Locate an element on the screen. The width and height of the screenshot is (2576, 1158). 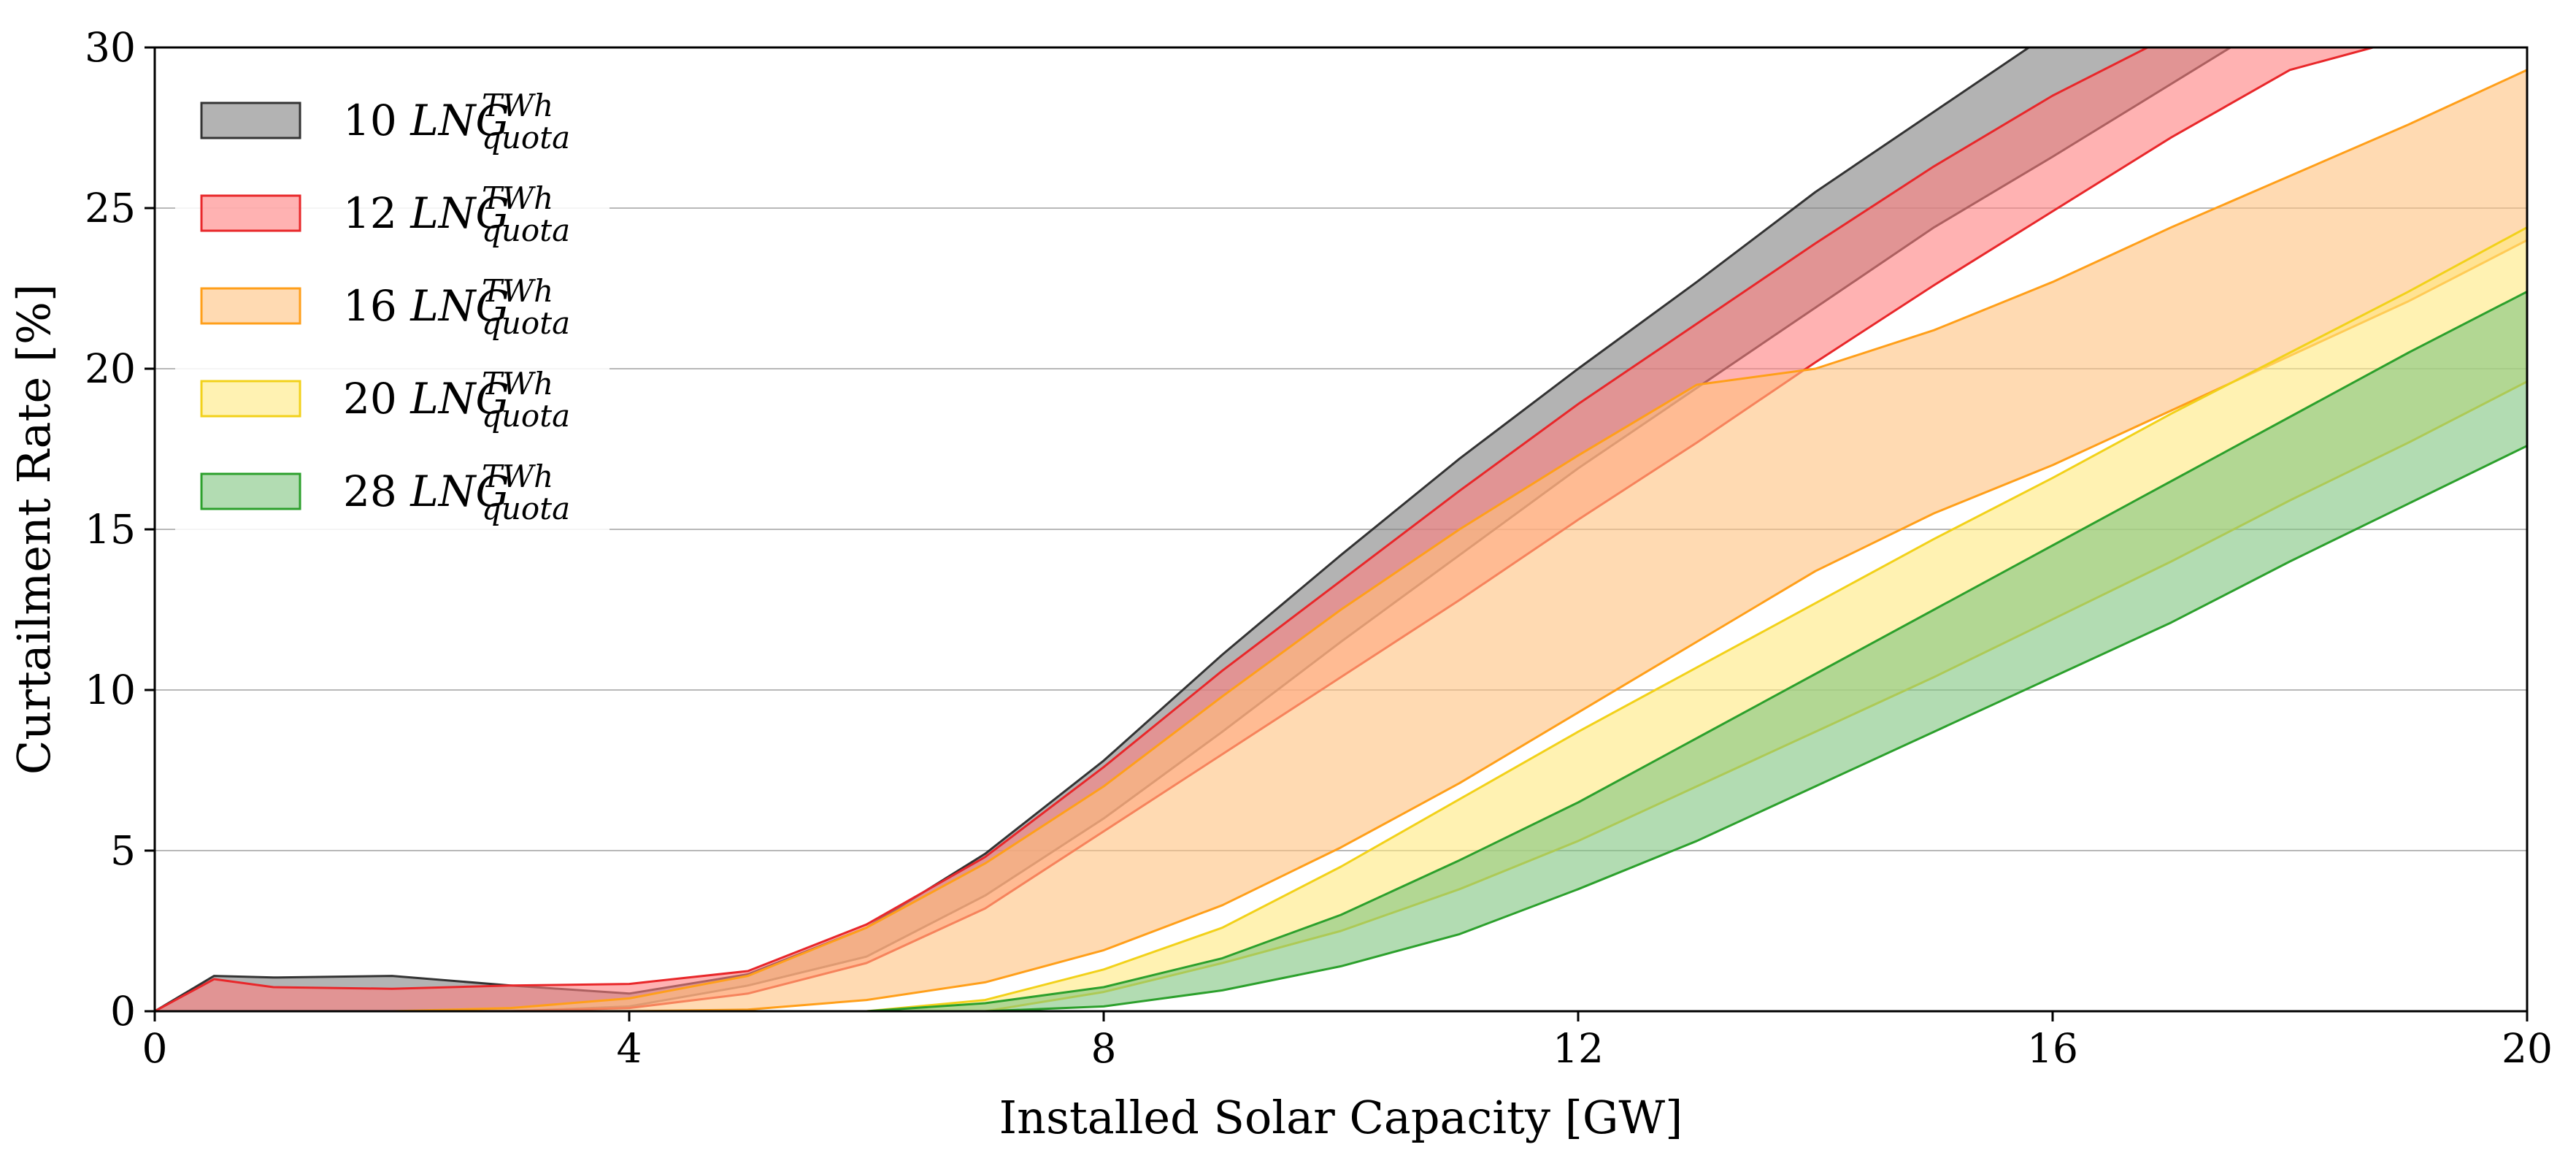
y-tick-label: 30 is located at coordinates (110, 47).